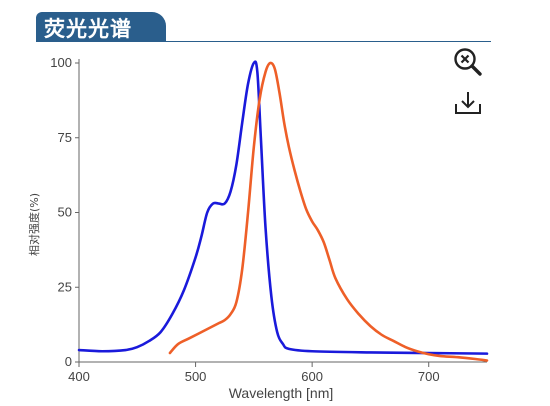  Describe the element at coordinates (61, 62) in the screenshot. I see `y-tick-label: 100` at that location.